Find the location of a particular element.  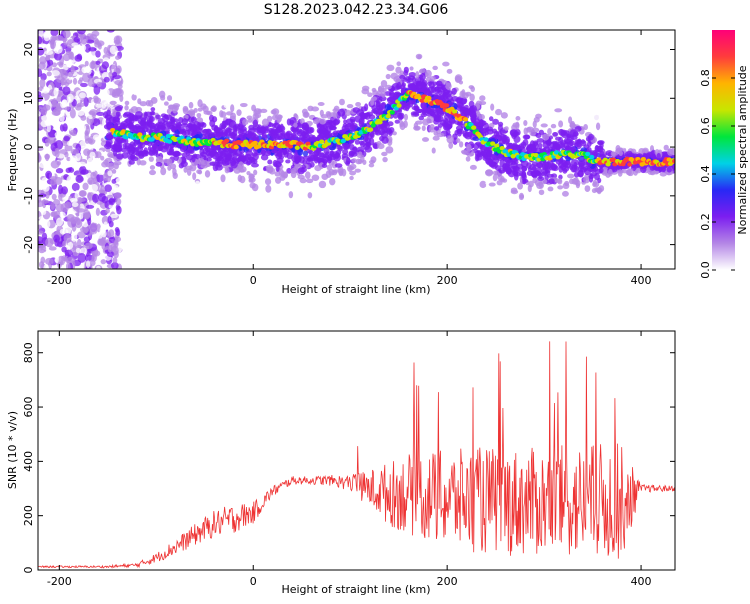

snr-y-tick-label: 400 is located at coordinates (28, 461).